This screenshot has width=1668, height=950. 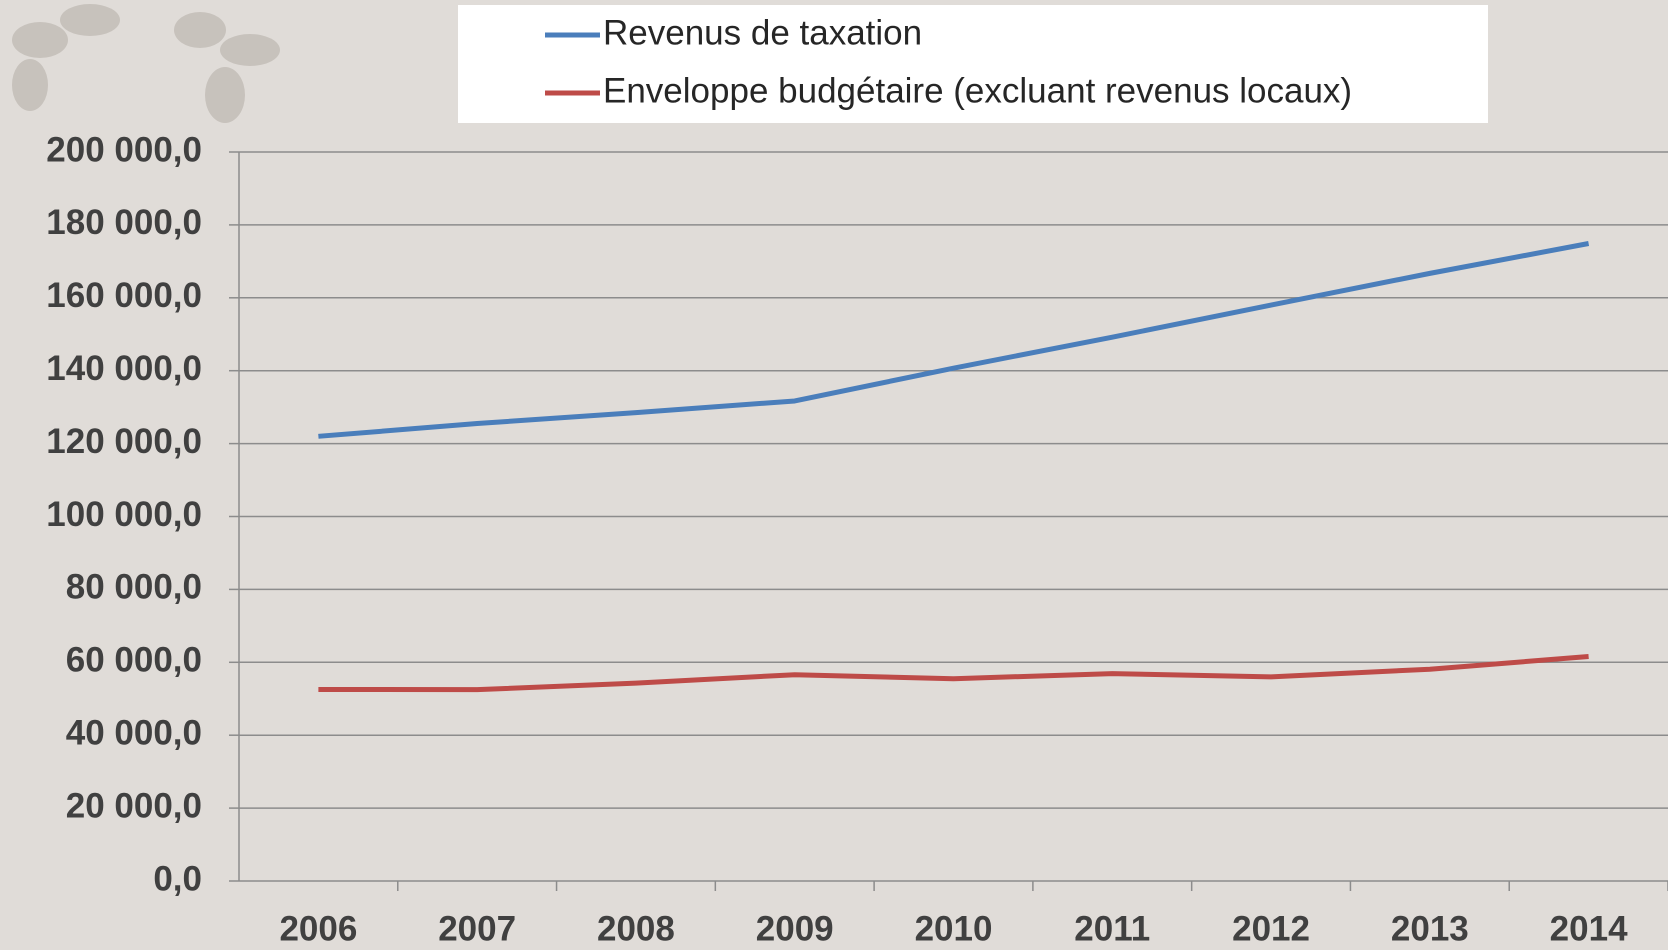 I want to click on y-tick-label: 20 000,0, so click(x=134, y=805).